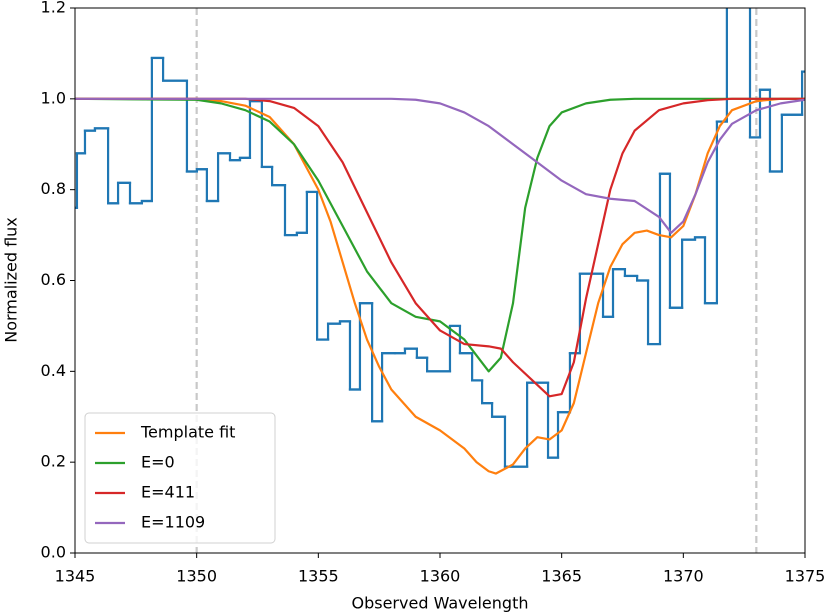  Describe the element at coordinates (53, 8) in the screenshot. I see `y-tick-label: 1.2` at that location.